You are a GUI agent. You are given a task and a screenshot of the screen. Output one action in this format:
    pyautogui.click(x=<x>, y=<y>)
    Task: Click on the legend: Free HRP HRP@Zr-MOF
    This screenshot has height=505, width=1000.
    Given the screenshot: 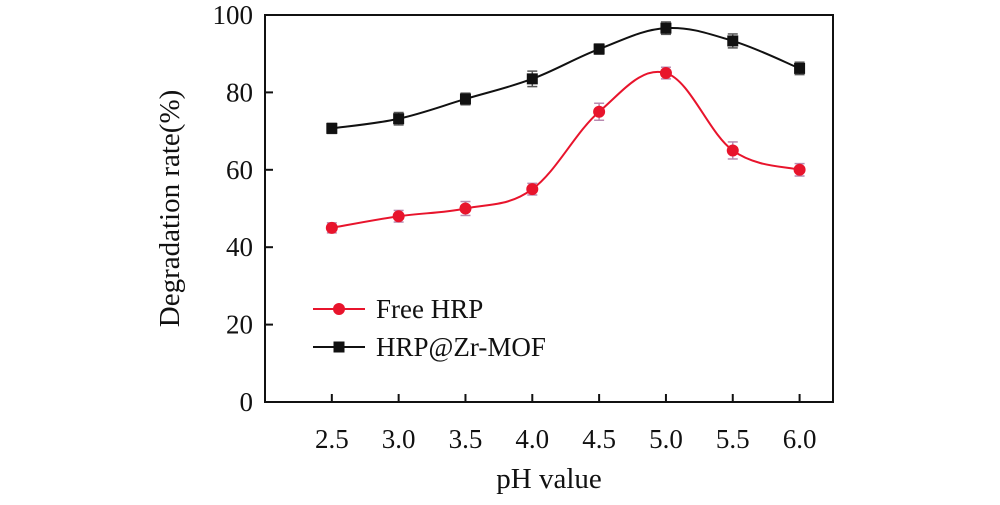 What is the action you would take?
    pyautogui.click(x=429, y=328)
    